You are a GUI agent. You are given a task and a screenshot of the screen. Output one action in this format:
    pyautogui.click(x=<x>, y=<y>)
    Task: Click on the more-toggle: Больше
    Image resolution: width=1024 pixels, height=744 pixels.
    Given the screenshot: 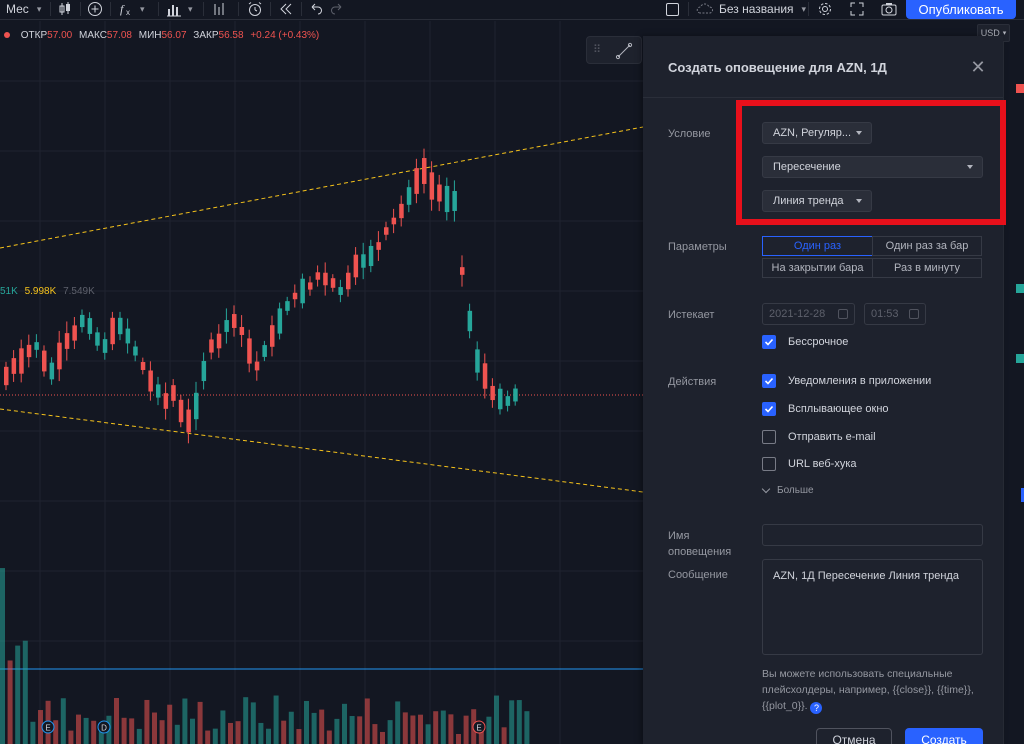 What is the action you would take?
    pyautogui.click(x=787, y=490)
    